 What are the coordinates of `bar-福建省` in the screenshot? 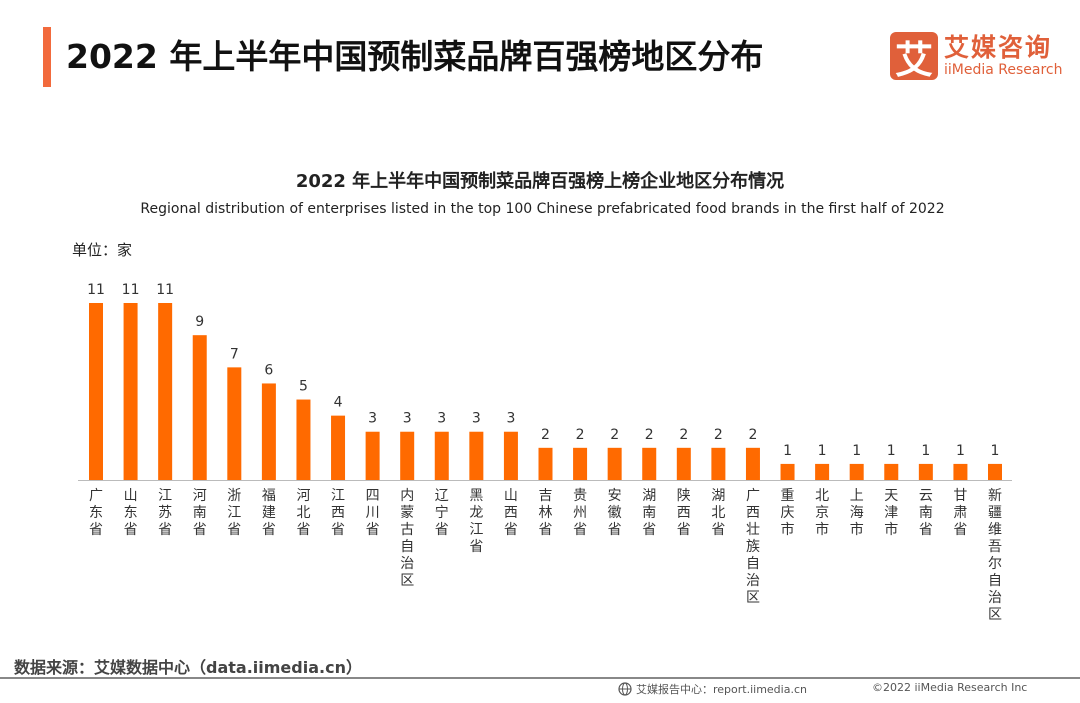 It's located at (268, 431).